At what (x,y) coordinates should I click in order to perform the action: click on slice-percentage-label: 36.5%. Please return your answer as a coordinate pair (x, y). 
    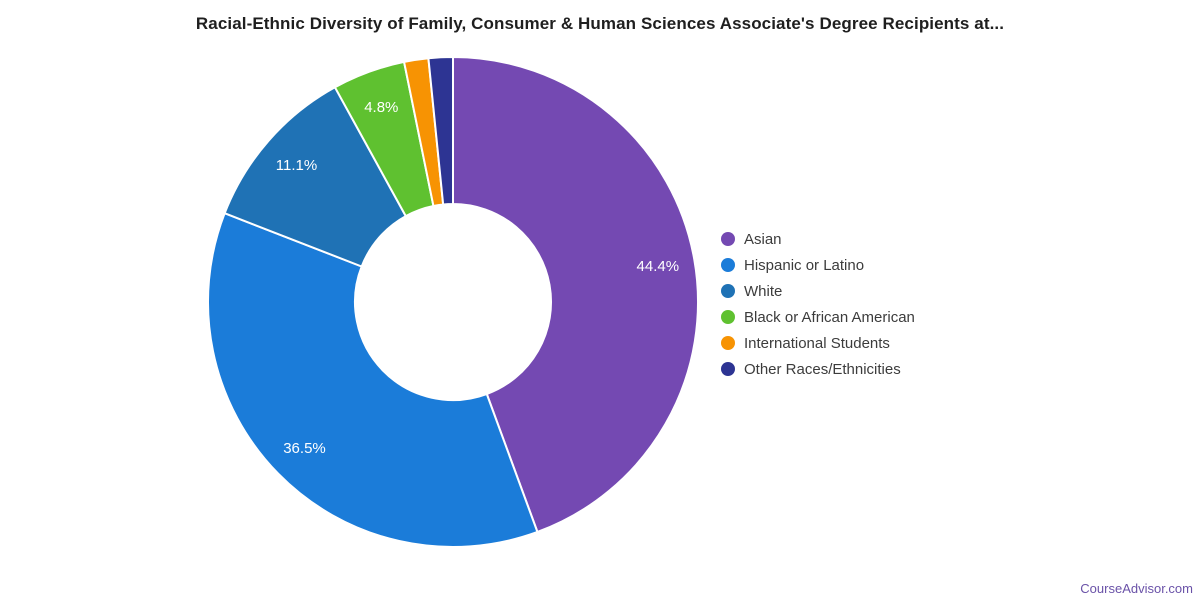
    Looking at the image, I should click on (304, 448).